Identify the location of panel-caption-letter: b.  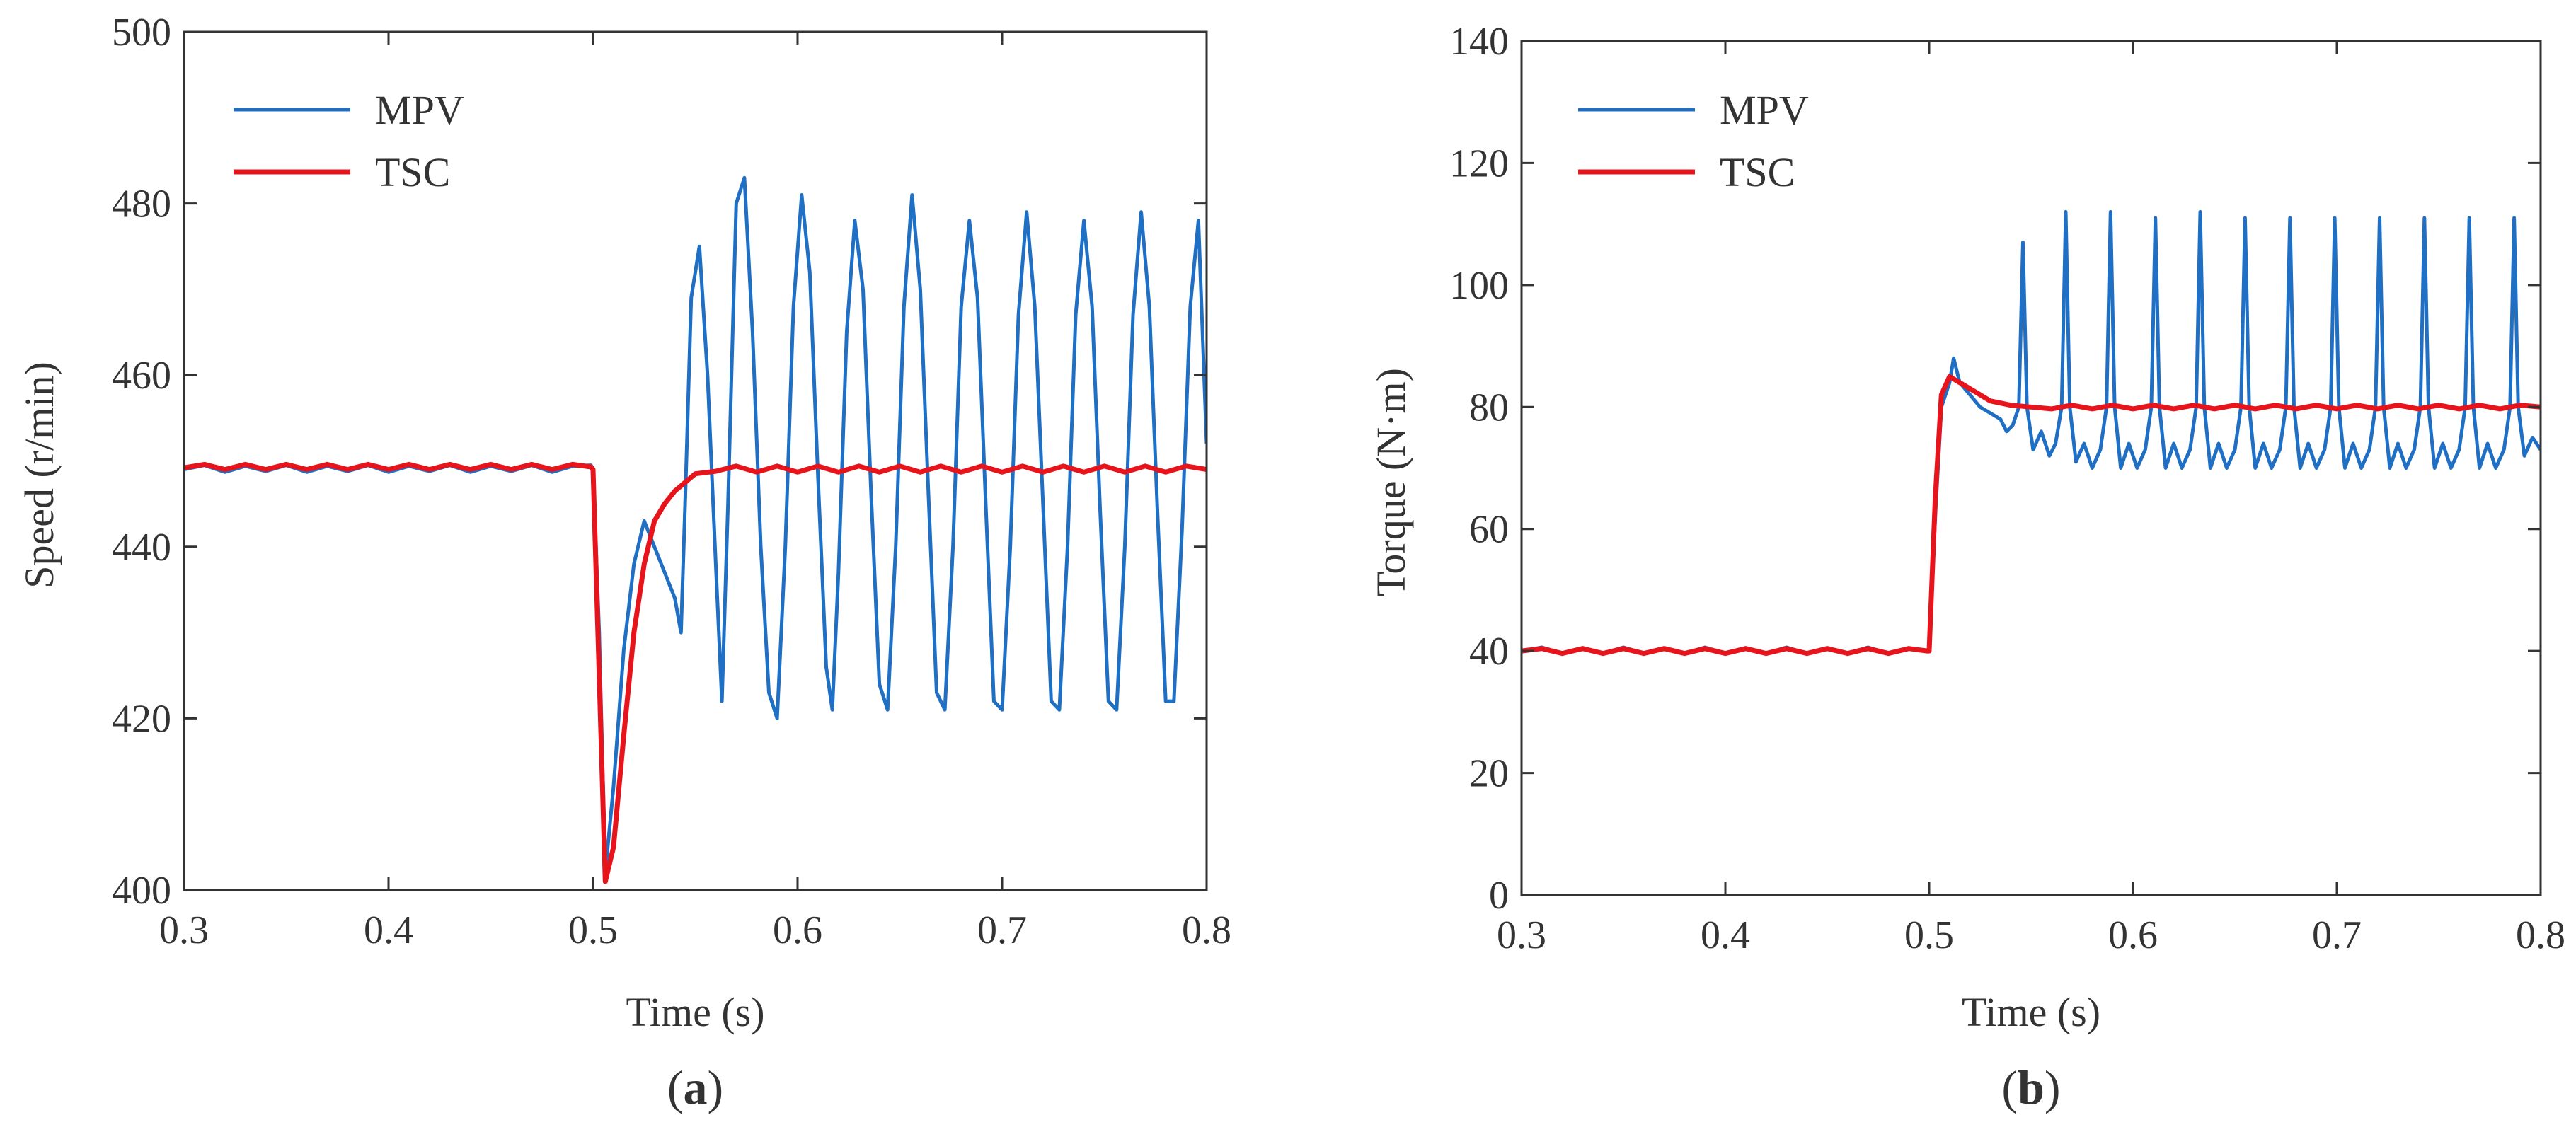
(2031, 1087).